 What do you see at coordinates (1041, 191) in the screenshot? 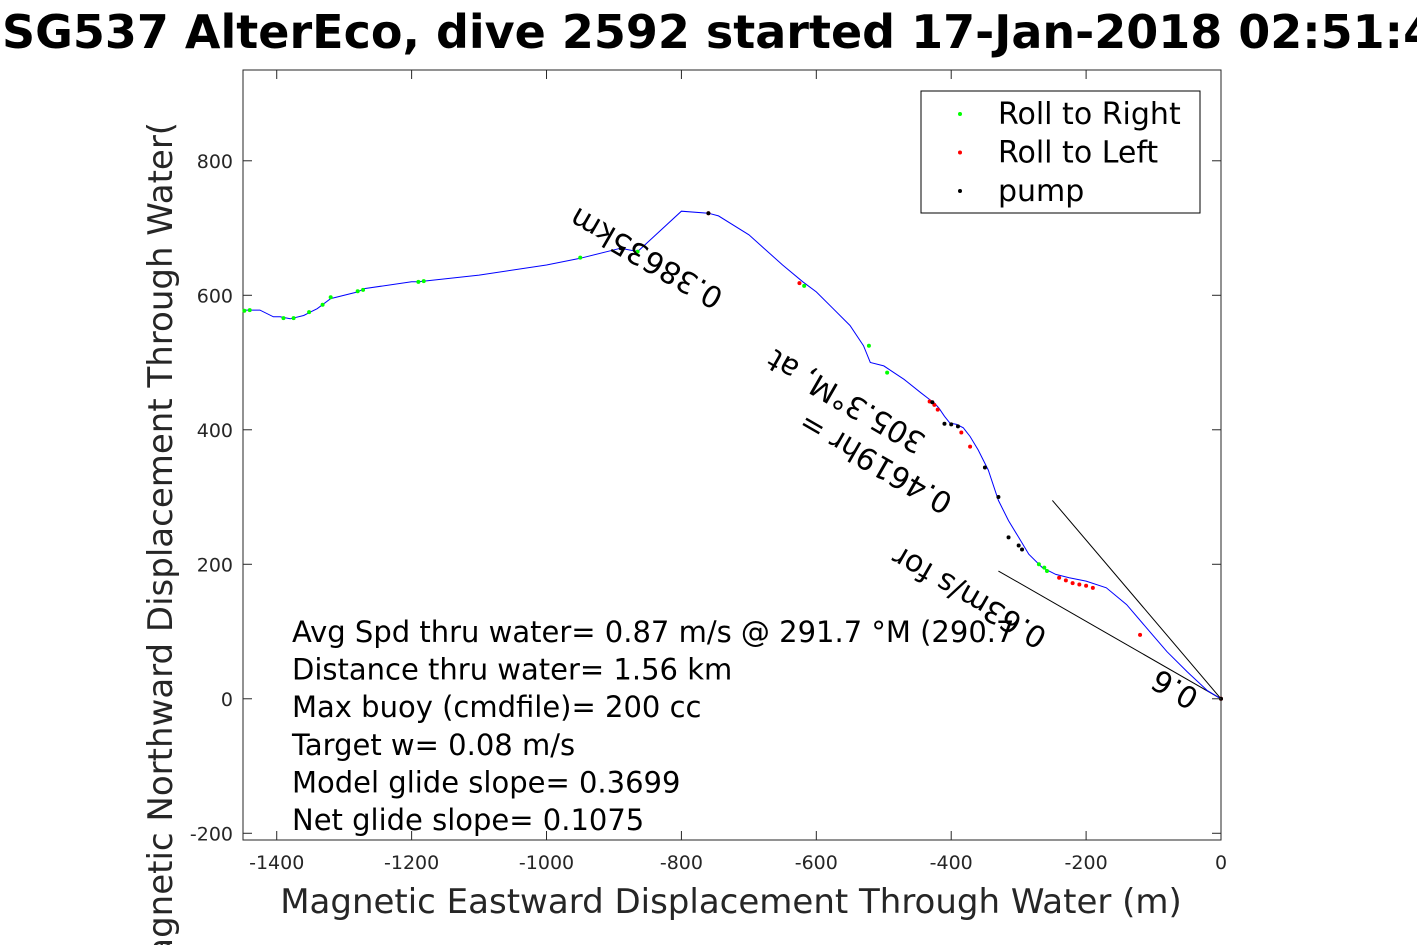
I see `legend-label: pump` at bounding box center [1041, 191].